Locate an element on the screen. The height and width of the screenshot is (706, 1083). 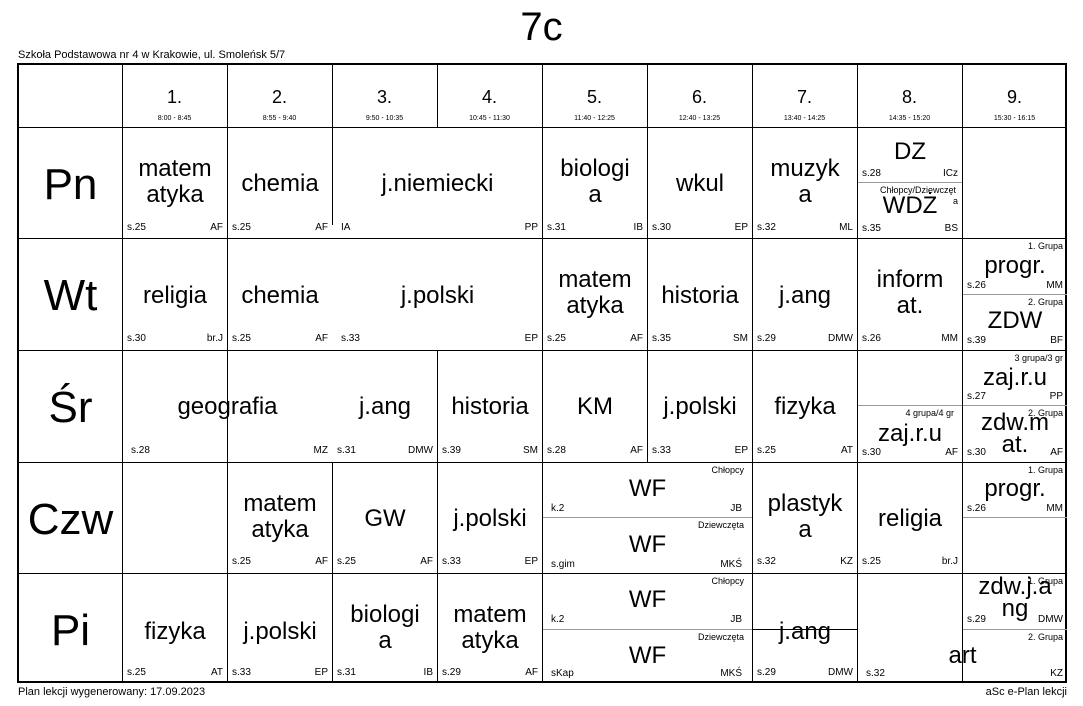
period-time: 12:40 - 13:25 is located at coordinates (699, 118).